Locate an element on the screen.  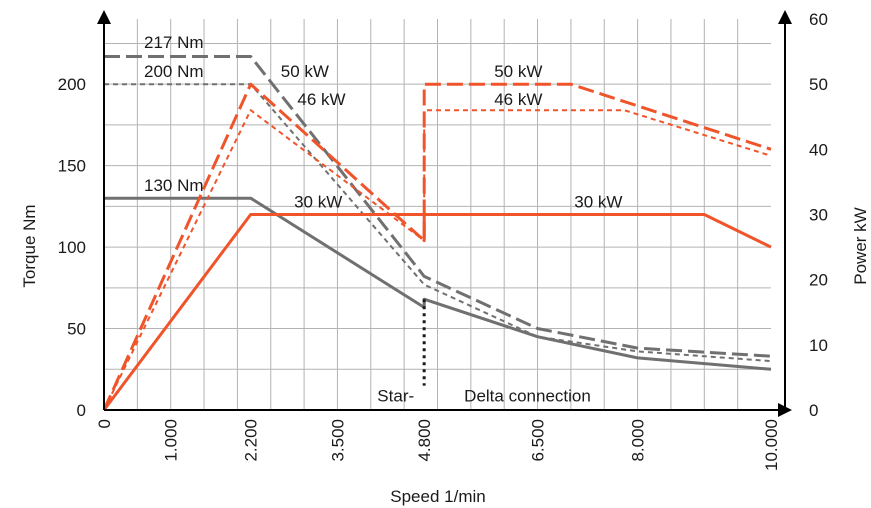
annotation-label: 200 Nm is located at coordinates (174, 71).